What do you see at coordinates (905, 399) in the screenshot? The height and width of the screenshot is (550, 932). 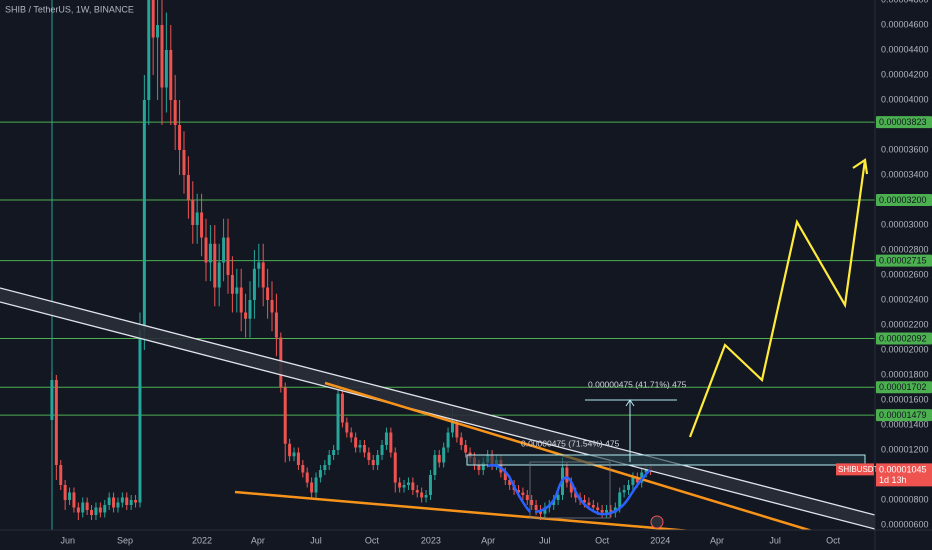 I see `y-tick-label: 0.00001600` at bounding box center [905, 399].